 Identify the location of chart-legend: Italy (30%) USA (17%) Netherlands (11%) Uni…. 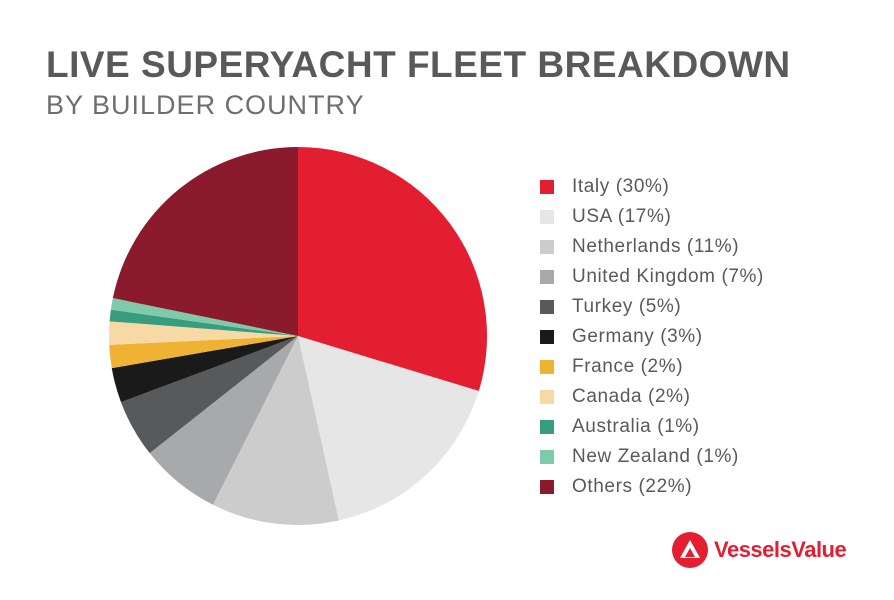
(652, 337).